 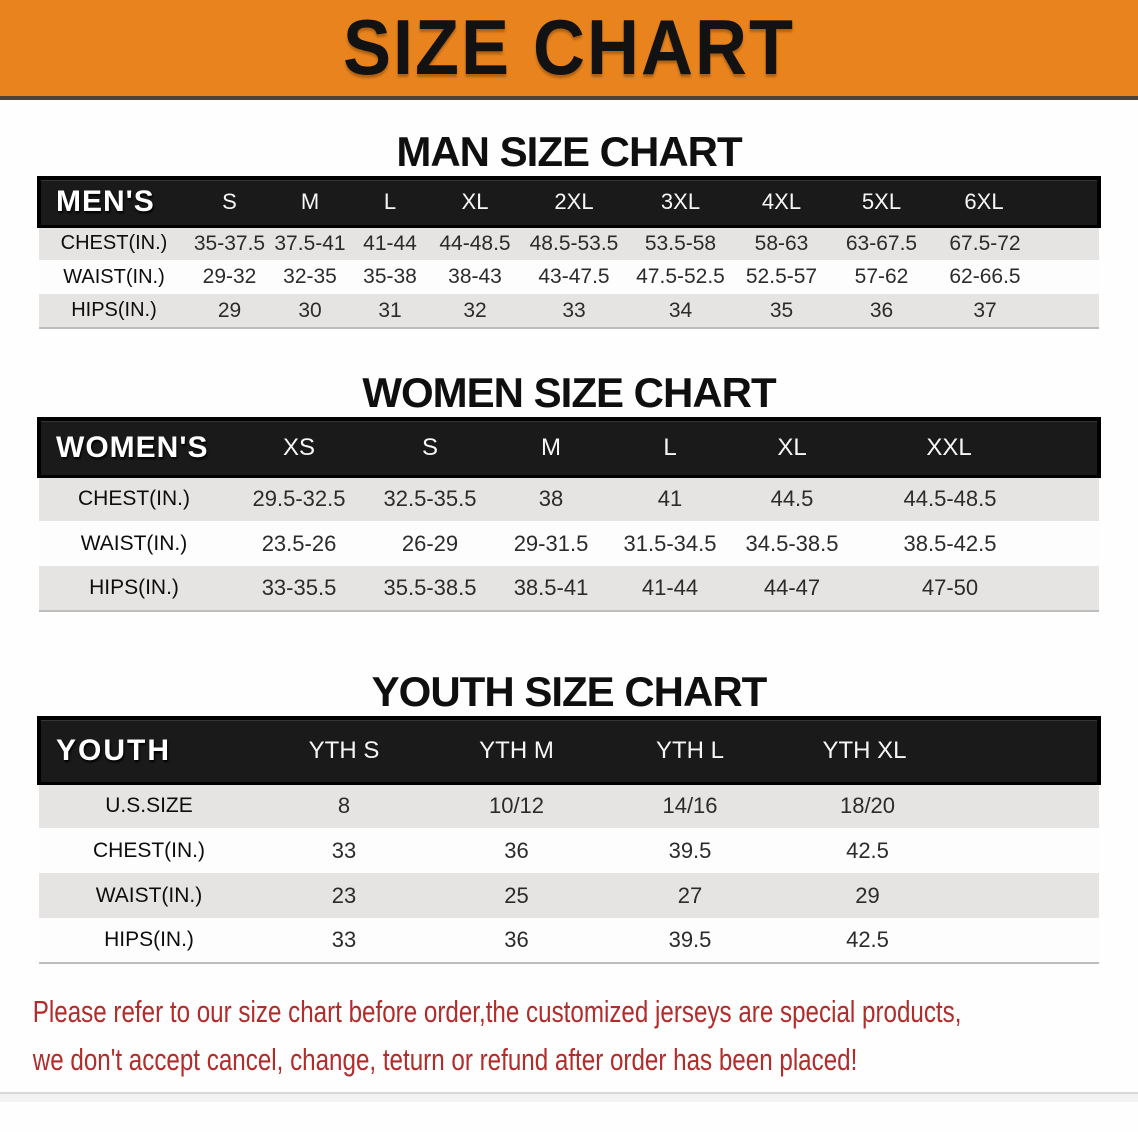 What do you see at coordinates (430, 498) in the screenshot?
I see `cell: 32.5-35.5` at bounding box center [430, 498].